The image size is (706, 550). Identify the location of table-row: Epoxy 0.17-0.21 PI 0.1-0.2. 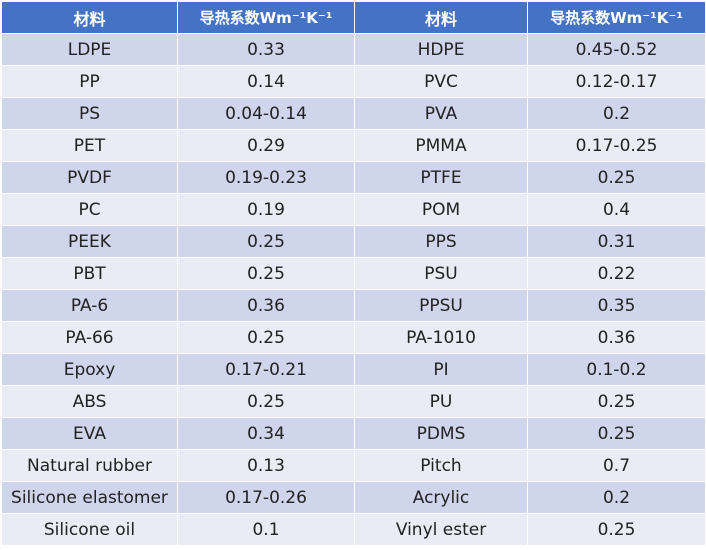
(353, 369).